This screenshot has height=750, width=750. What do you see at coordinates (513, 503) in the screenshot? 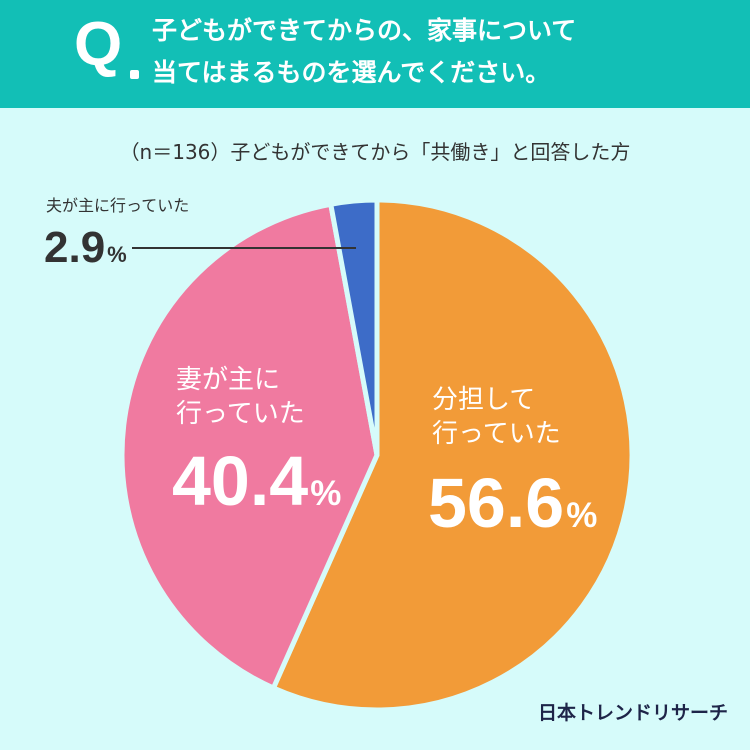
I see `share-value: 56.6%` at bounding box center [513, 503].